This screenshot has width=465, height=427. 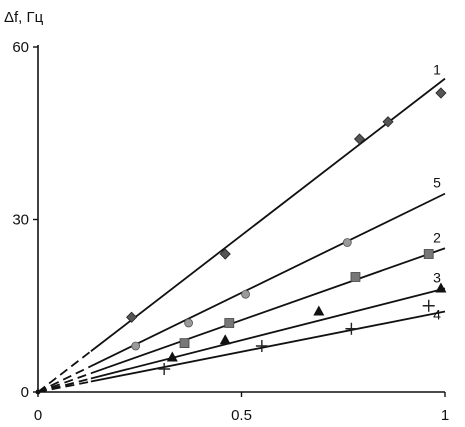 I want to click on line-label-4: 4, so click(x=437, y=315).